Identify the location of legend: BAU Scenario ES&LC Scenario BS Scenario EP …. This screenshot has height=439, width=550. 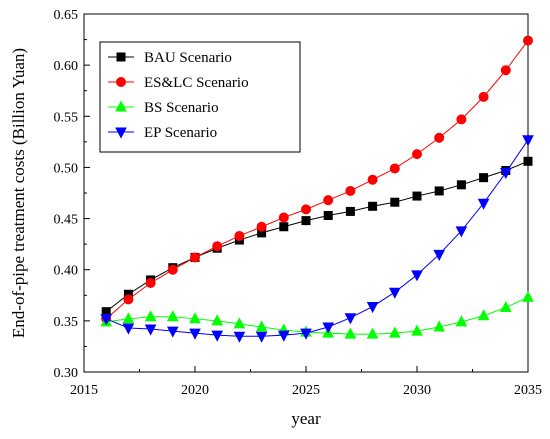
(200, 97).